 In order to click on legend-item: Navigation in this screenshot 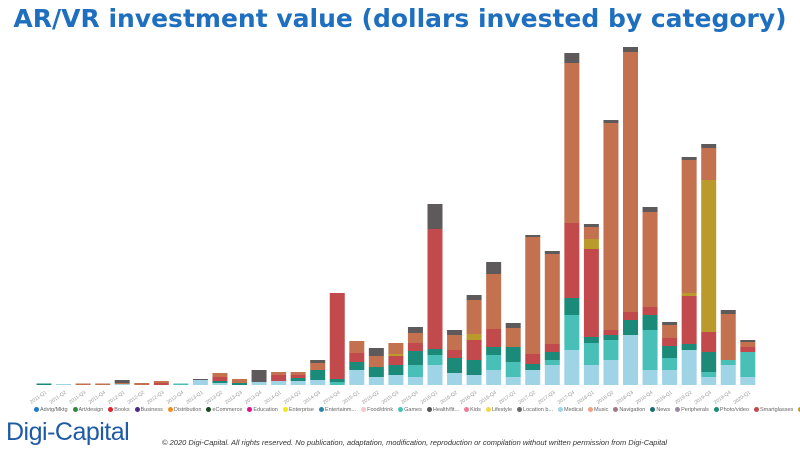, I will do `click(629, 410)`.